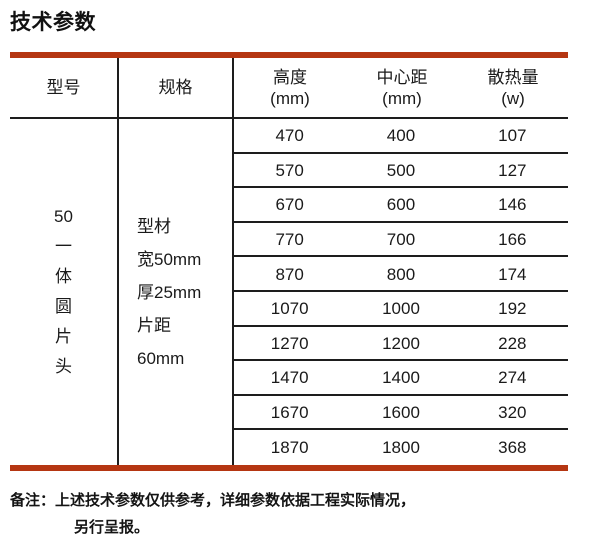 Image resolution: width=600 pixels, height=551 pixels. I want to click on cell-center-distance: 800, so click(401, 274).